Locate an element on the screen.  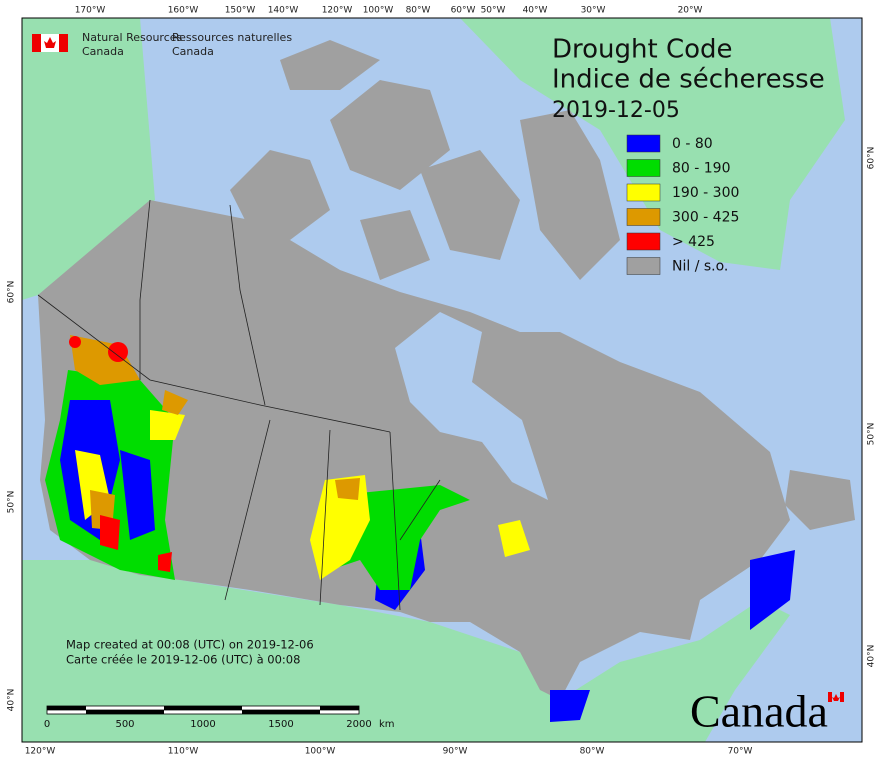
wordmark: Canada is located at coordinates (759, 711).